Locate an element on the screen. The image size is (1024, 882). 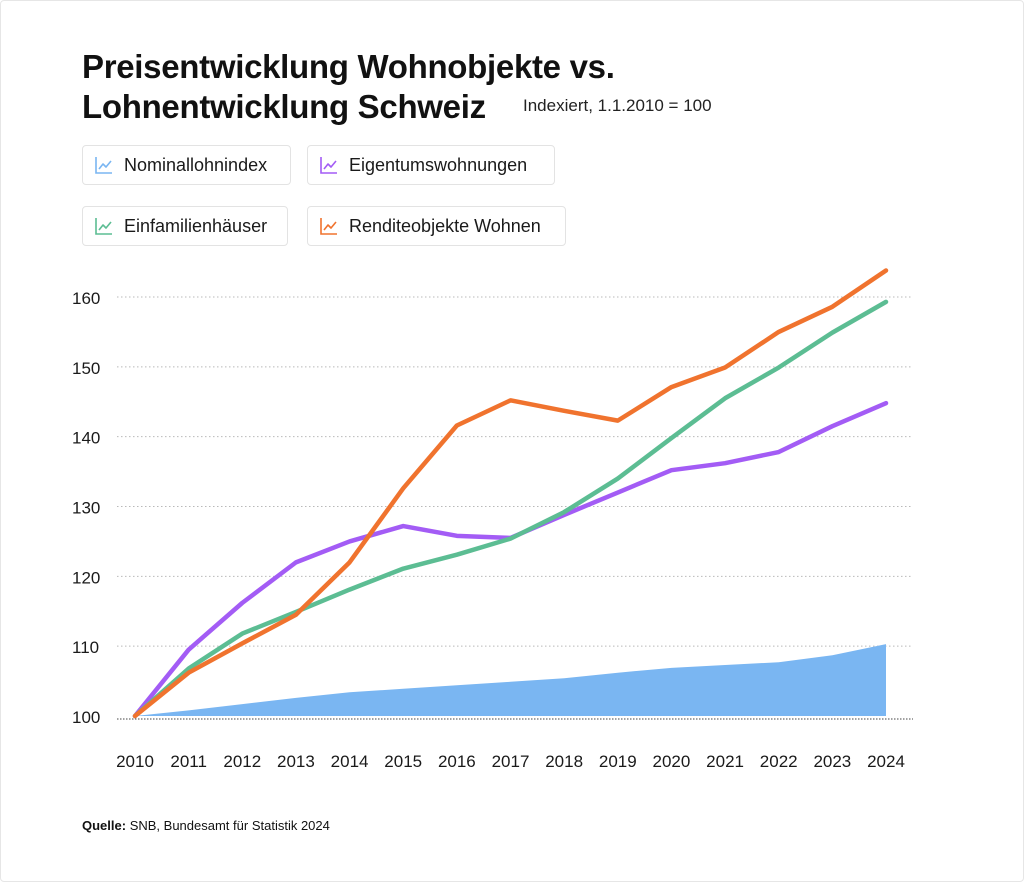
x-tick-label: 2011 is located at coordinates (188, 761).